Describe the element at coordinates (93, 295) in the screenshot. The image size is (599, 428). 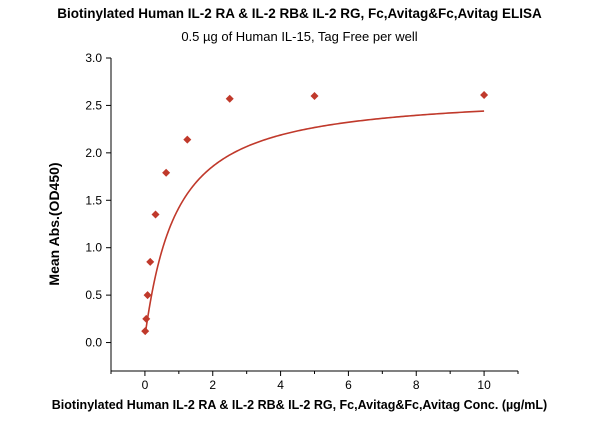
I see `y-tick-label: 0.5` at that location.